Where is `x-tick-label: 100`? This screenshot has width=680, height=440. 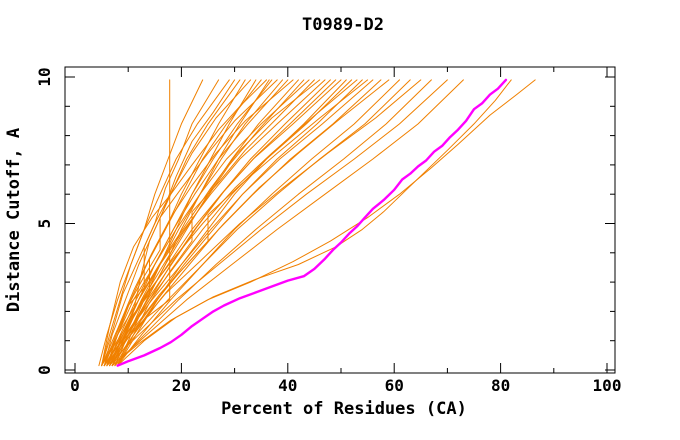
x-tick-label: 100 is located at coordinates (607, 385).